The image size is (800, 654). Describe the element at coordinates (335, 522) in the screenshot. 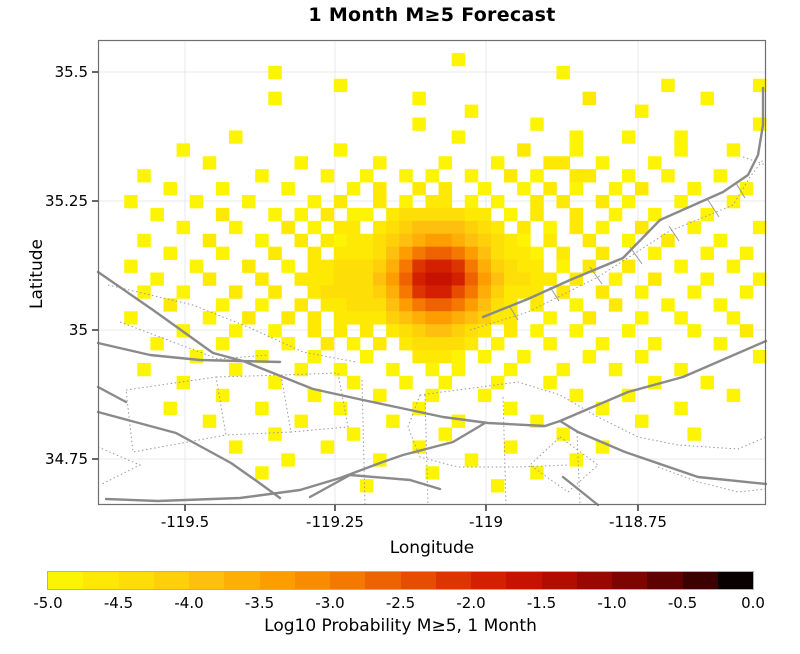

I see `x-tick-label: -119.25` at that location.